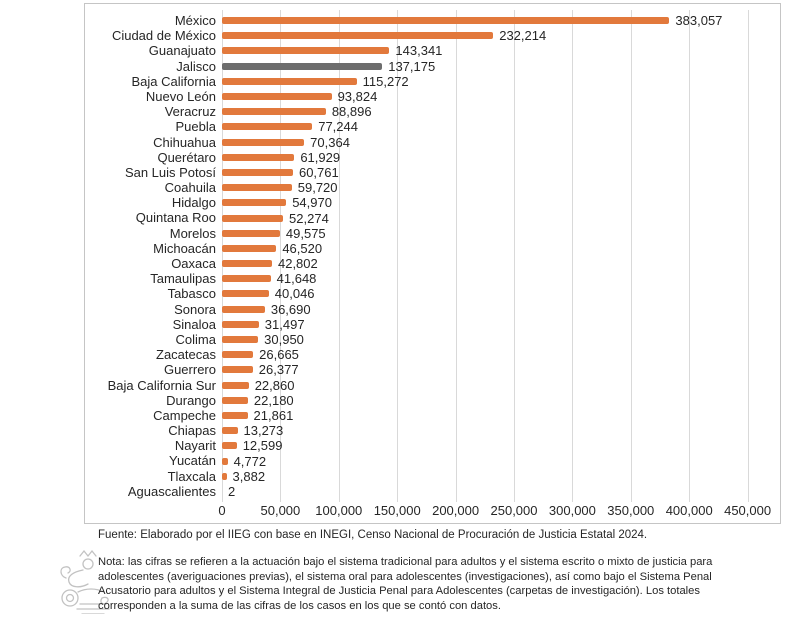 This screenshot has height=619, width=800. What do you see at coordinates (499, 339) in the screenshot?
I see `bar-track: 30,950` at bounding box center [499, 339].